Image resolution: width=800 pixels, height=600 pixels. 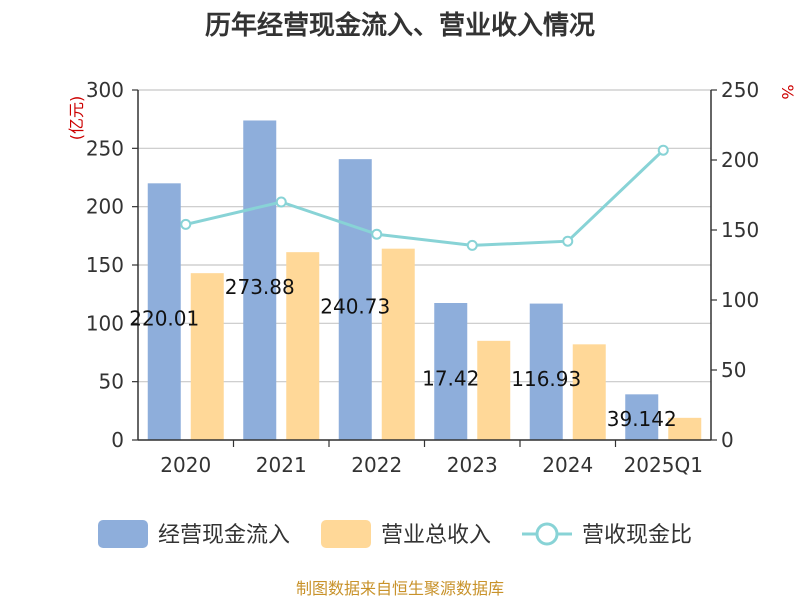 I want to click on legend-label: 经营现金流入, so click(x=224, y=535).